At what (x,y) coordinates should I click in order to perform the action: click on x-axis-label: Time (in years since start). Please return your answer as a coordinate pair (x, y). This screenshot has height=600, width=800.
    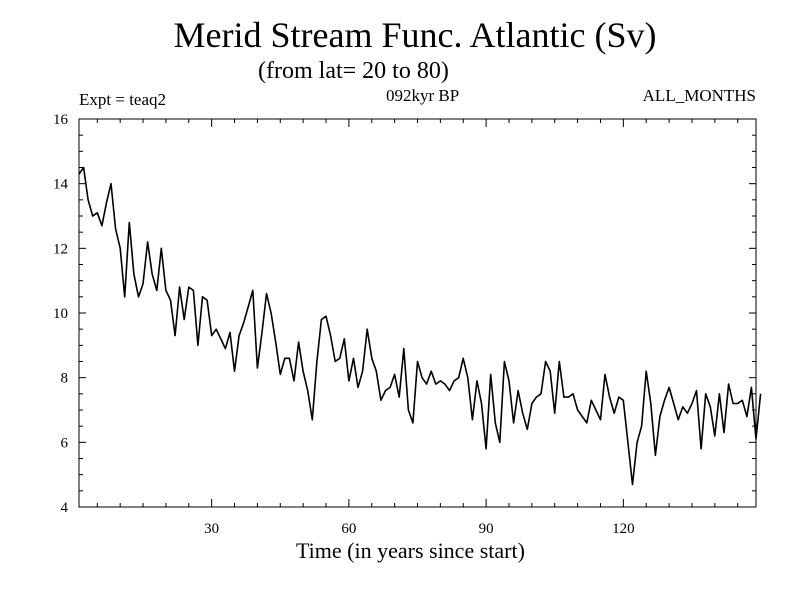
    Looking at the image, I should click on (410, 550).